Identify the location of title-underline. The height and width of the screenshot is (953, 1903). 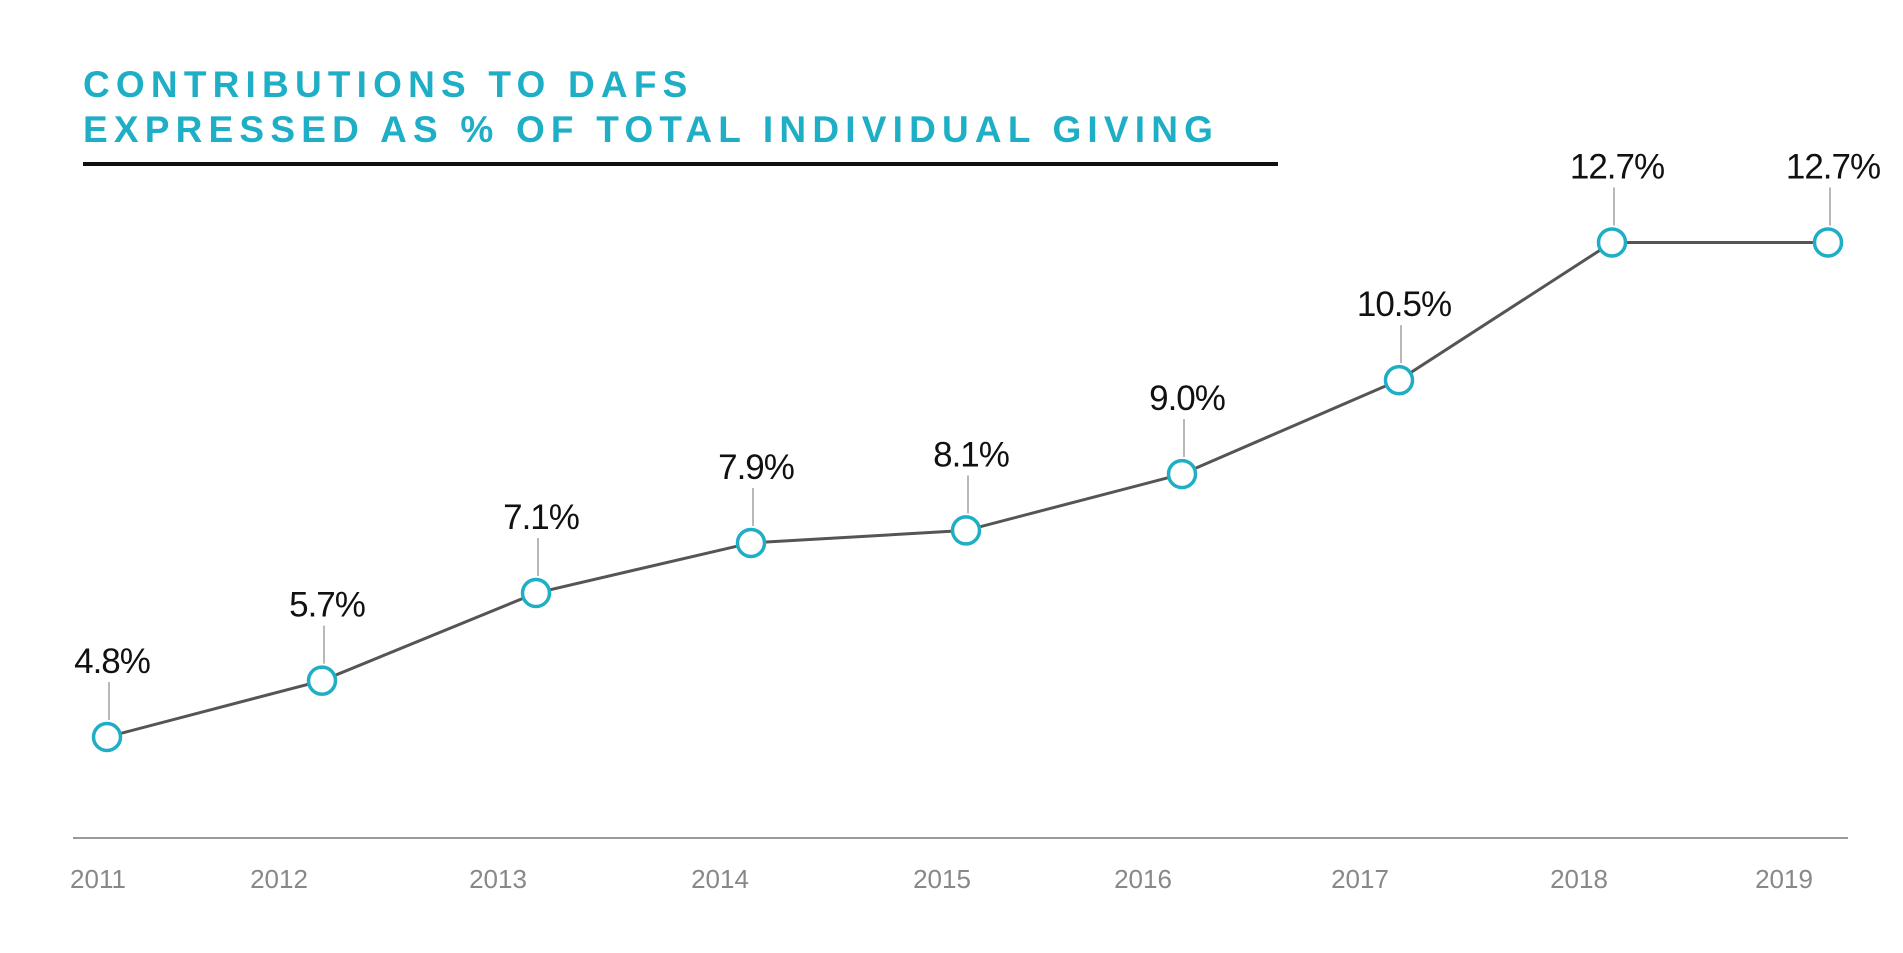
(680, 164).